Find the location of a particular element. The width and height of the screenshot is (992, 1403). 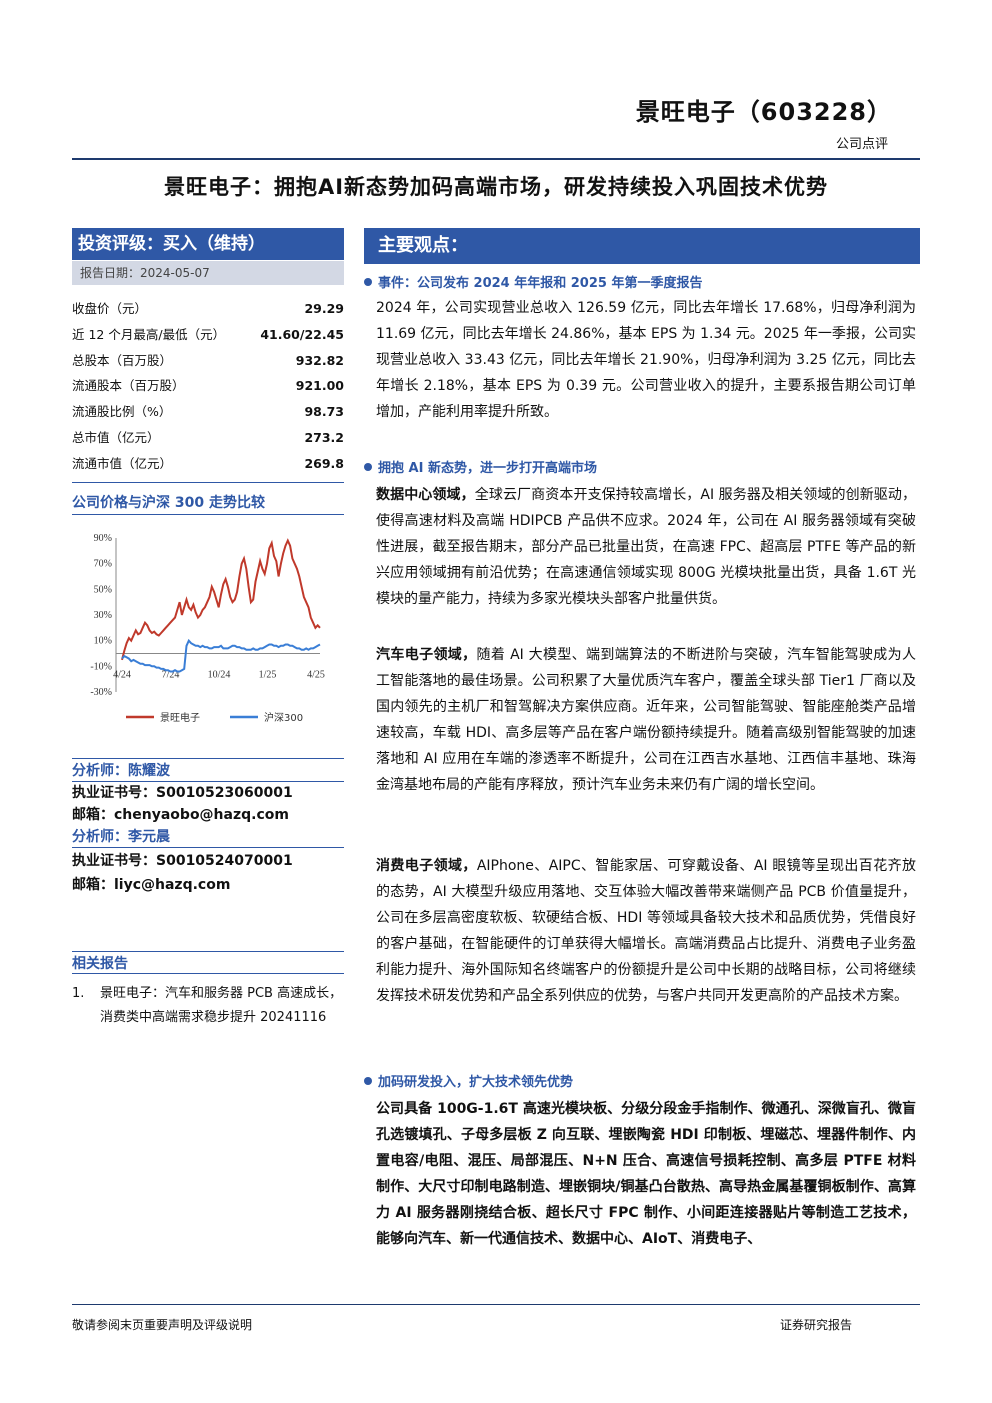

analyst-name: 分析师：陈耀波 is located at coordinates (121, 771).